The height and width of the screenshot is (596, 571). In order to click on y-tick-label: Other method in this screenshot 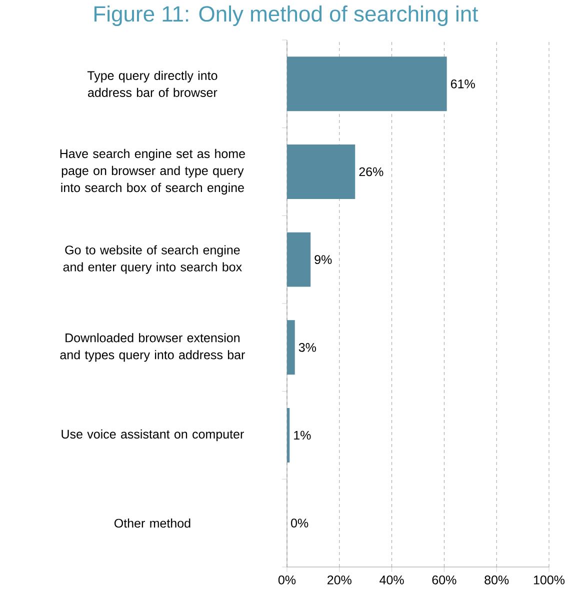, I will do `click(152, 523)`.